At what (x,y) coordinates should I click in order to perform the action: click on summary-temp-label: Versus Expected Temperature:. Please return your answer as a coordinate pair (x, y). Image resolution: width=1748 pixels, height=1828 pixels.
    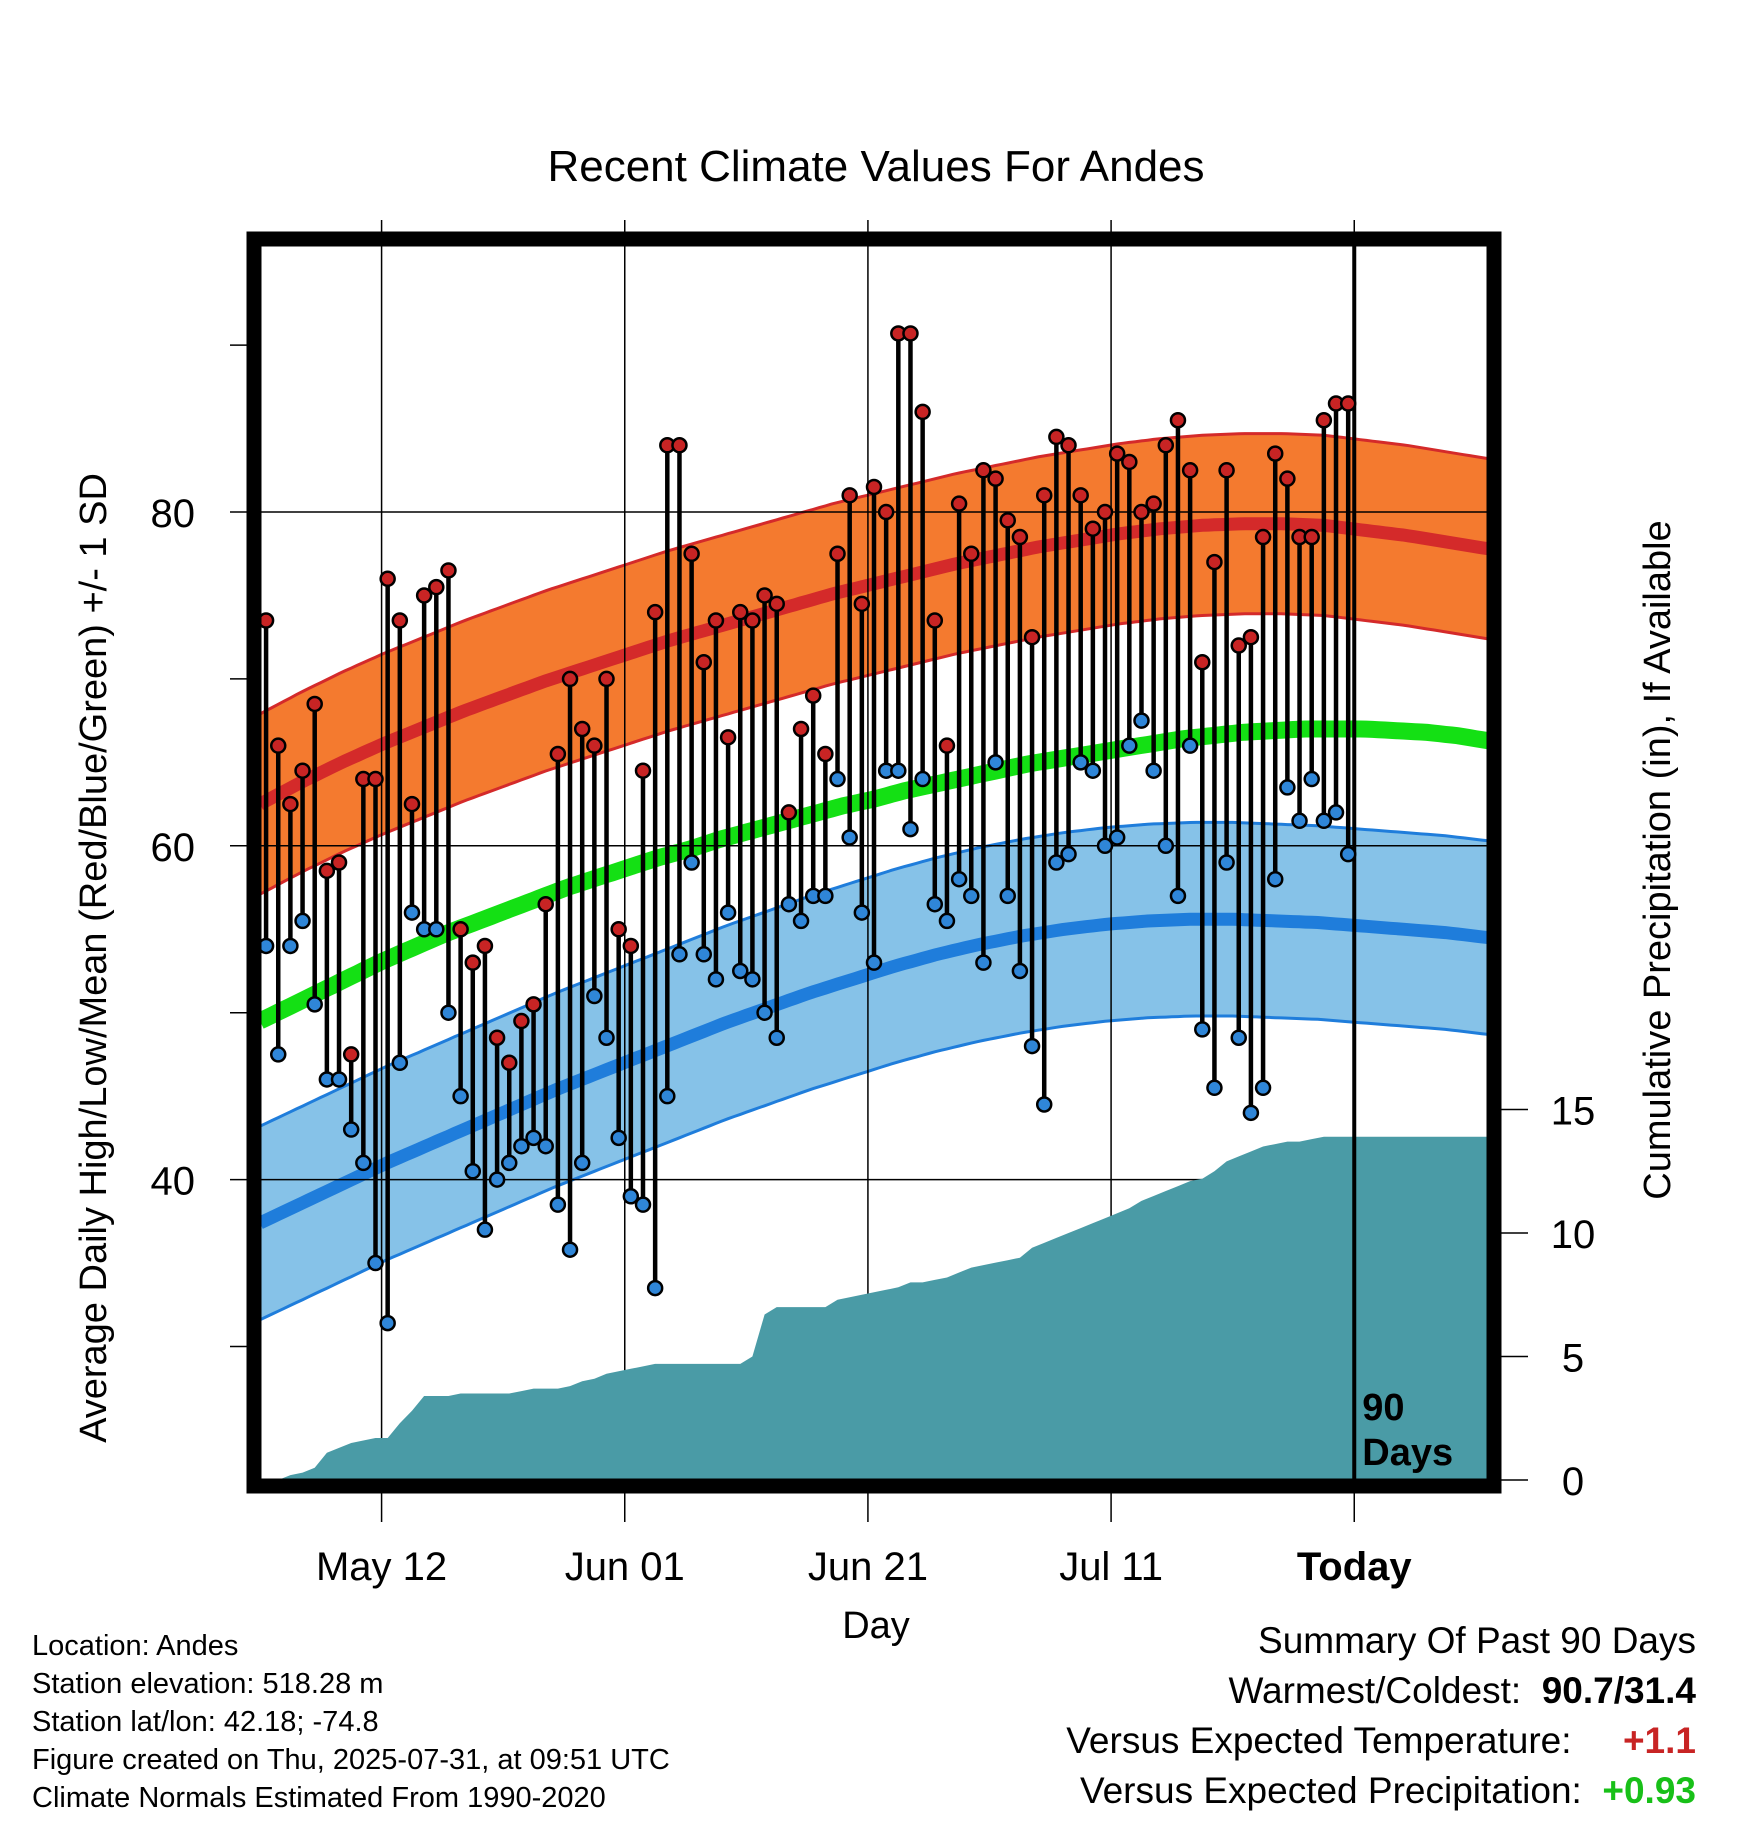
    Looking at the image, I should click on (1319, 1740).